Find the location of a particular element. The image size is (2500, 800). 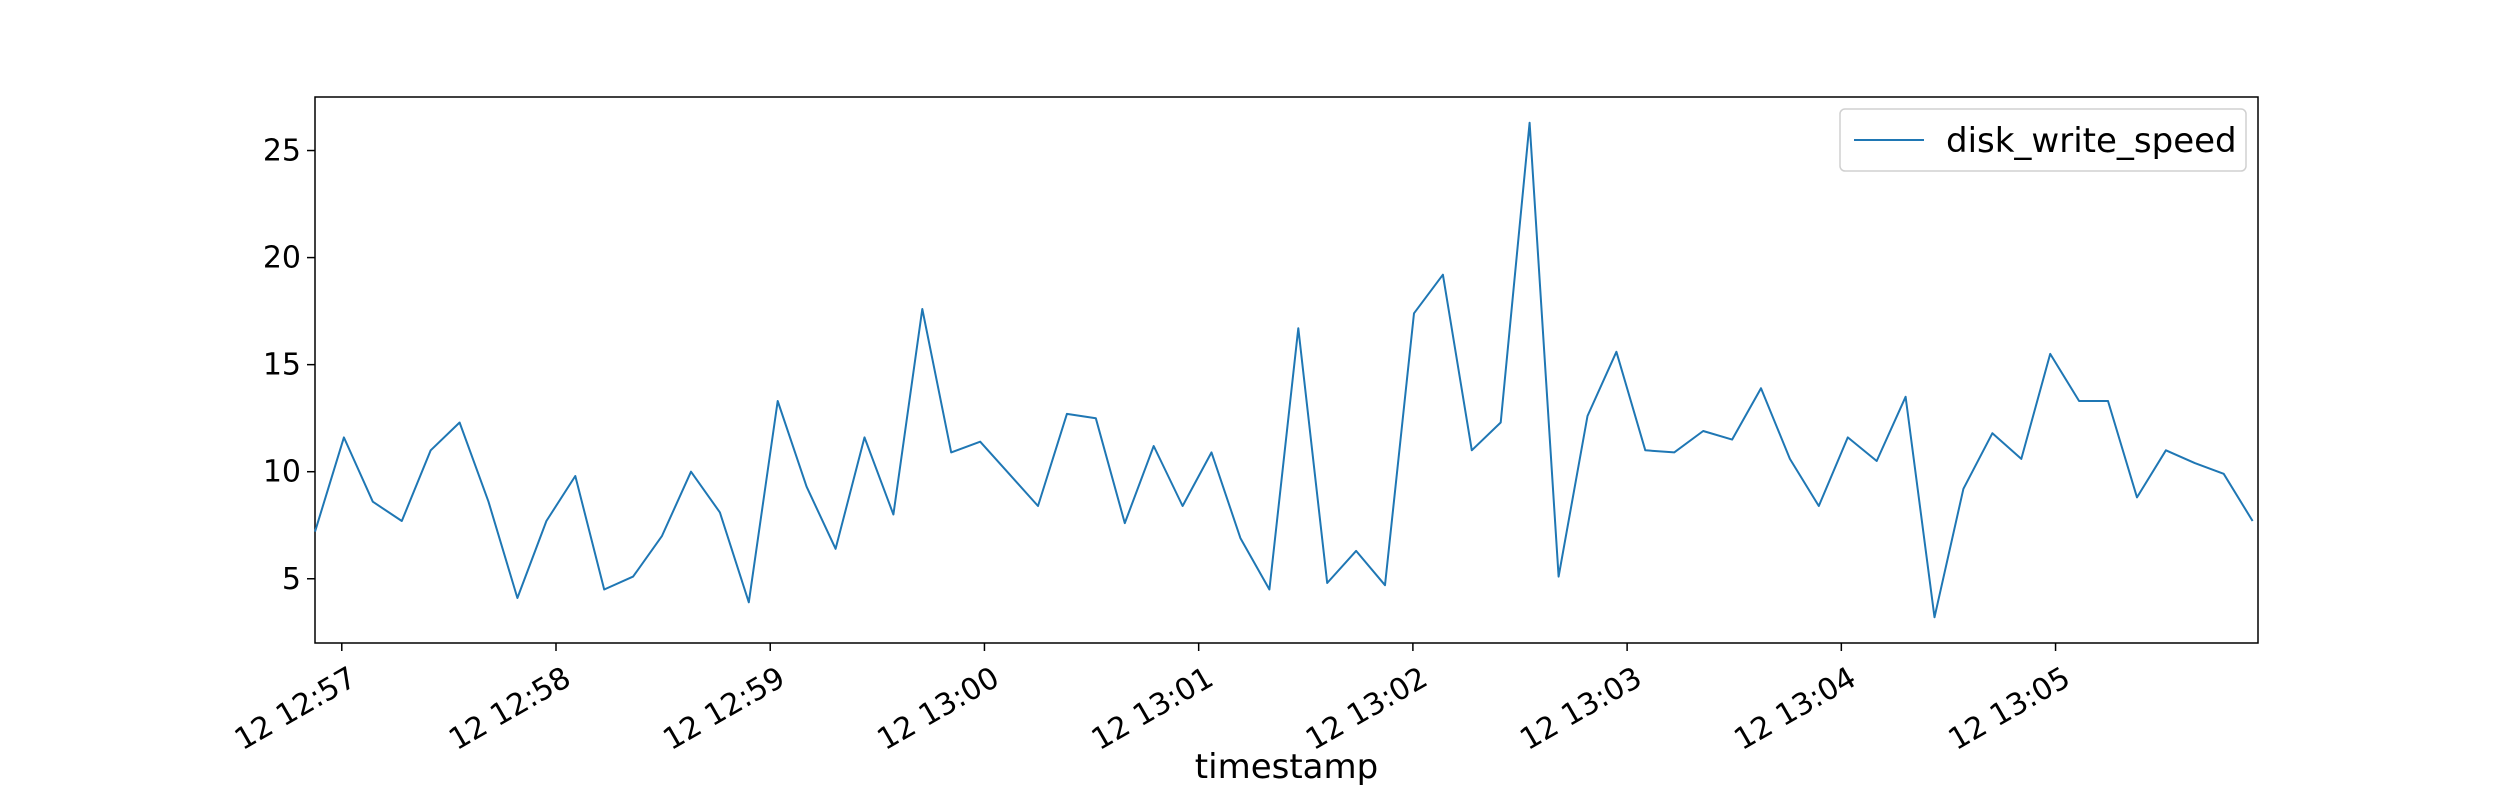

x-tick-label-5: 12 13:02 is located at coordinates (1367, 708).